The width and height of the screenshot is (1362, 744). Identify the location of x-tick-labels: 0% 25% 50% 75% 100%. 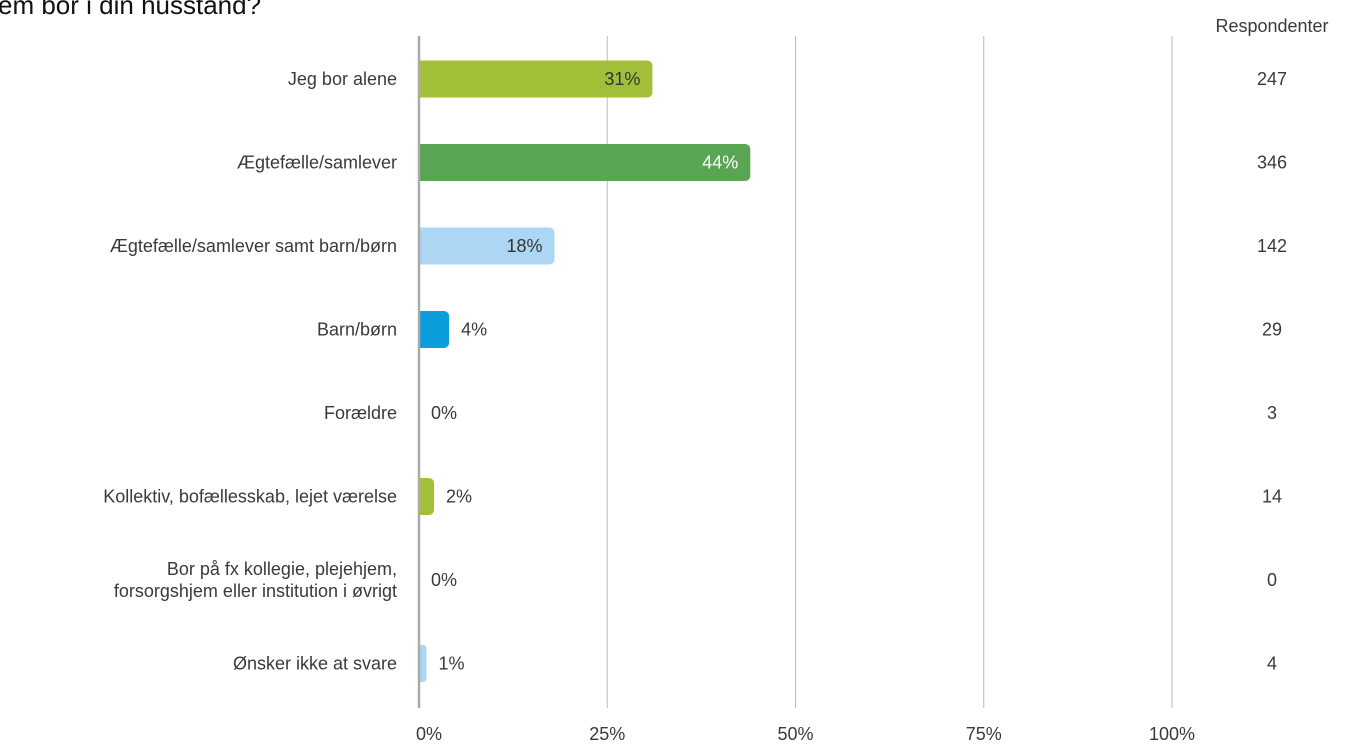
(805, 734).